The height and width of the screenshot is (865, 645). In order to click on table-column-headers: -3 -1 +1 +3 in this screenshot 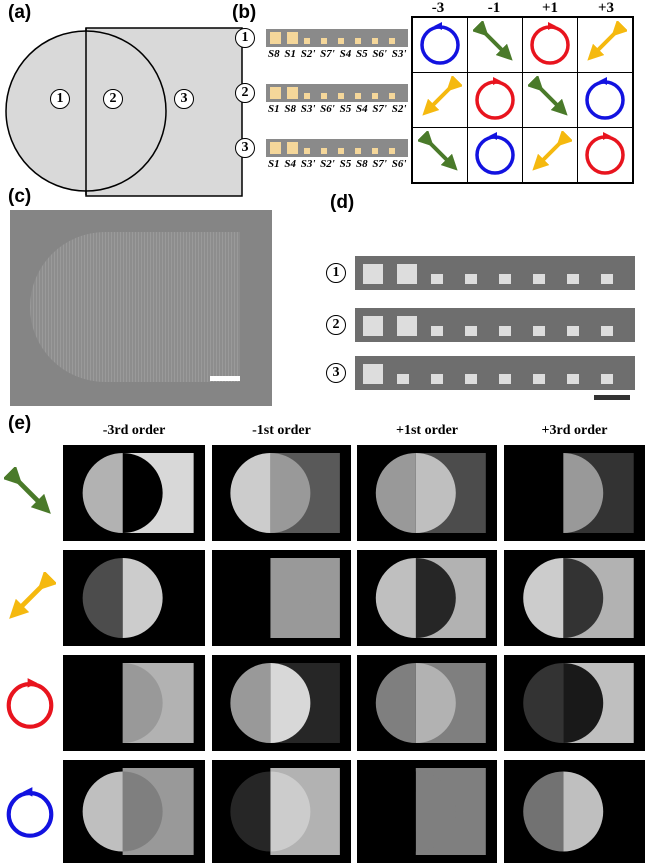, I will do `click(522, 8)`.